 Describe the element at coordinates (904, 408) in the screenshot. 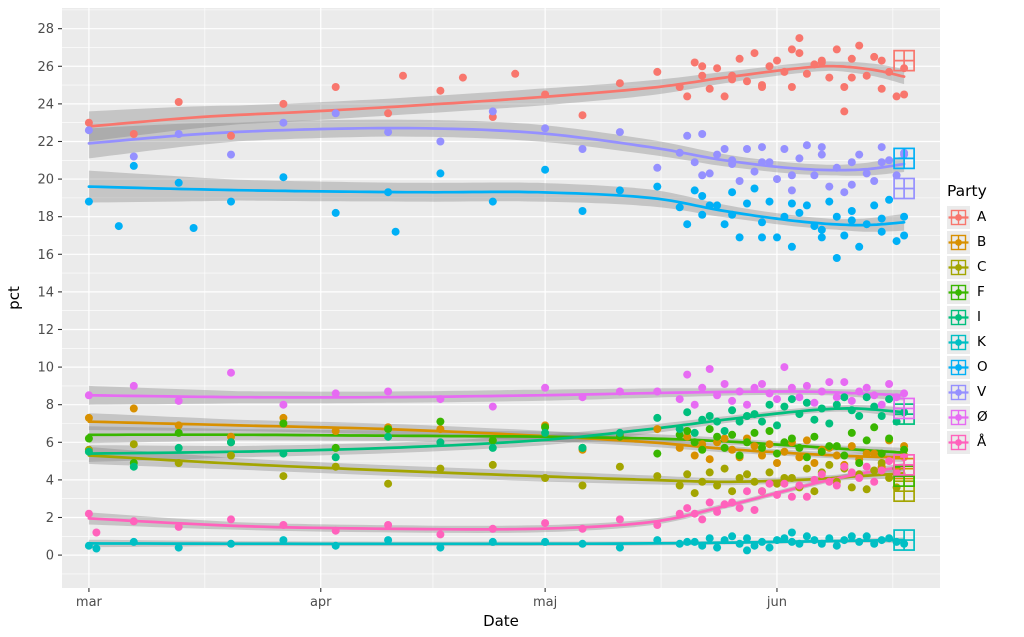

I see `result-marker-Ø` at that location.